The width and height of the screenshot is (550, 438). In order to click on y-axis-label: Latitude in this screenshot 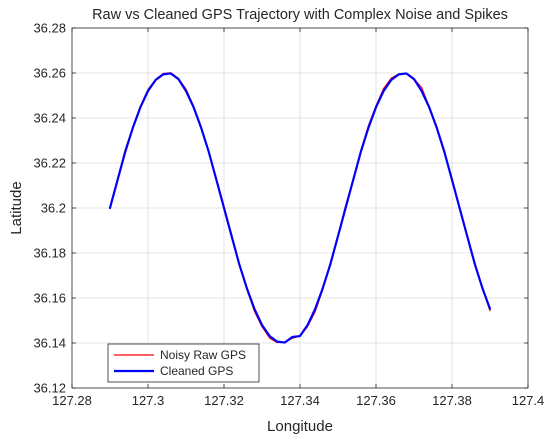, I will do `click(16, 207)`.